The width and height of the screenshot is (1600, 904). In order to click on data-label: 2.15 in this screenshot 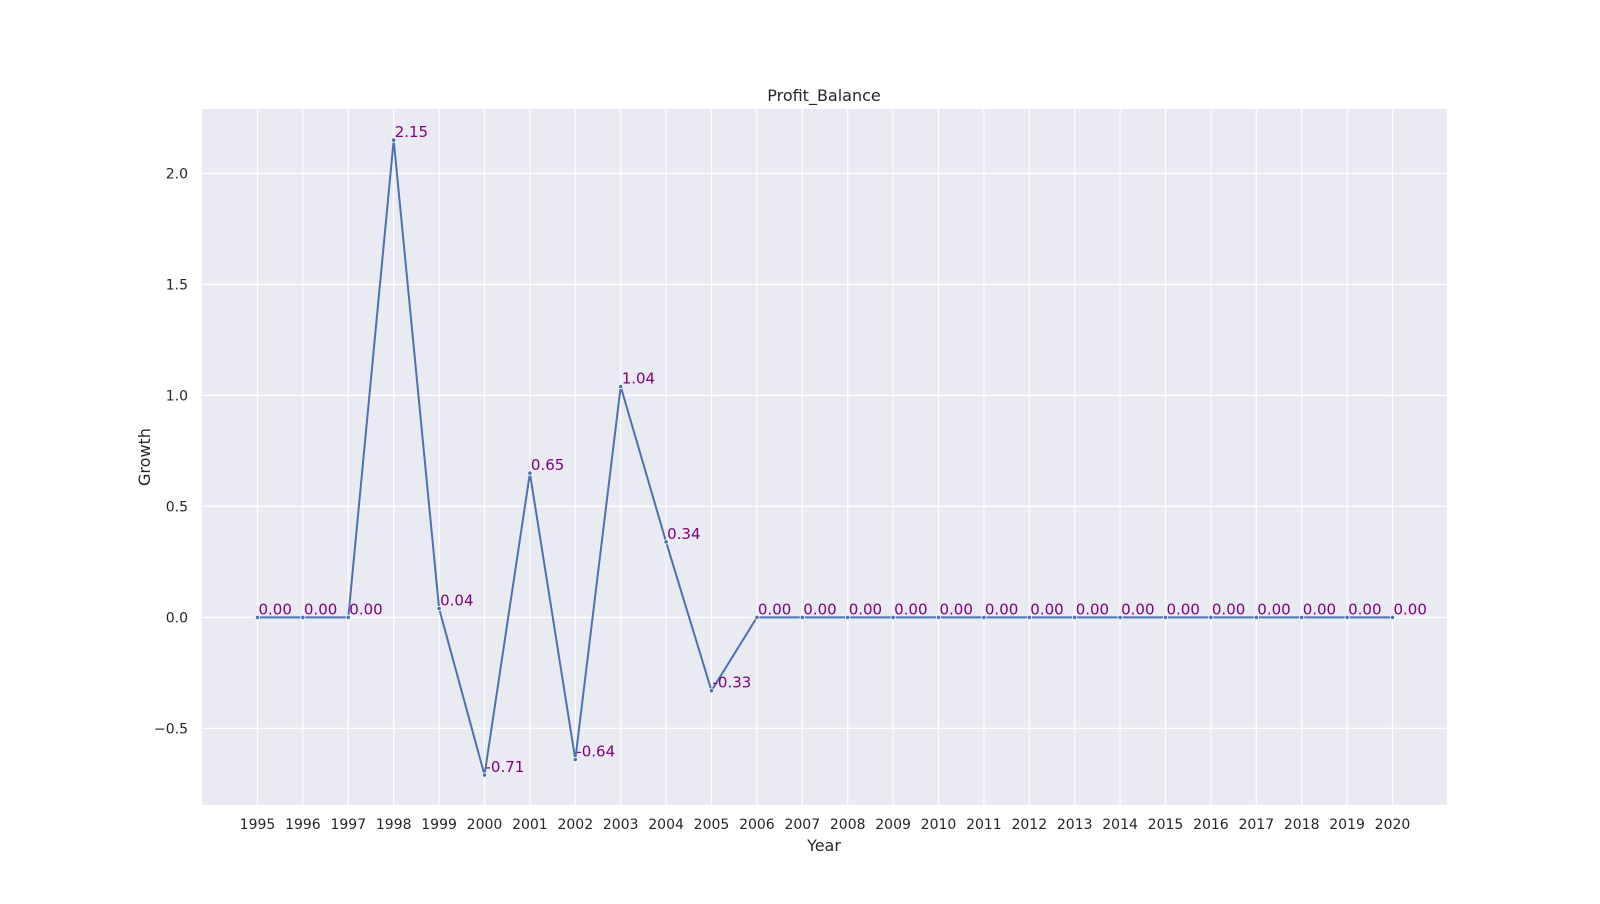, I will do `click(411, 132)`.